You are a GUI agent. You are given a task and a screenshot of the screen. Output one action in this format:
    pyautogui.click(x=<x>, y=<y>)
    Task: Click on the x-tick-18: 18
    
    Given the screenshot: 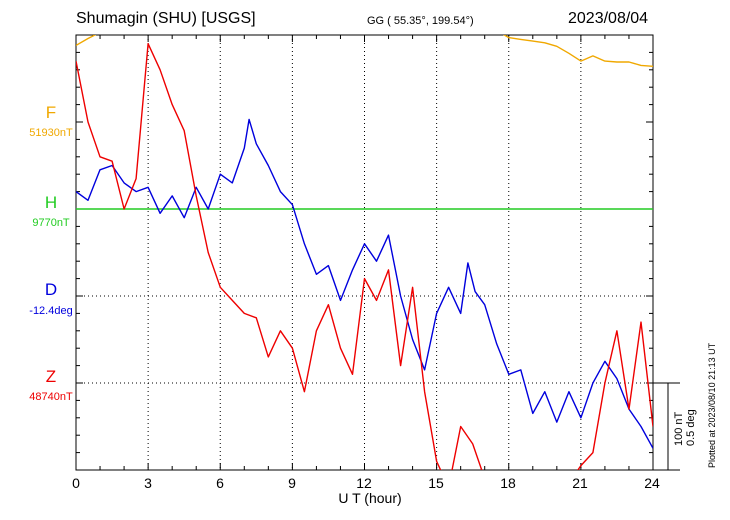 What is the action you would take?
    pyautogui.click(x=508, y=483)
    